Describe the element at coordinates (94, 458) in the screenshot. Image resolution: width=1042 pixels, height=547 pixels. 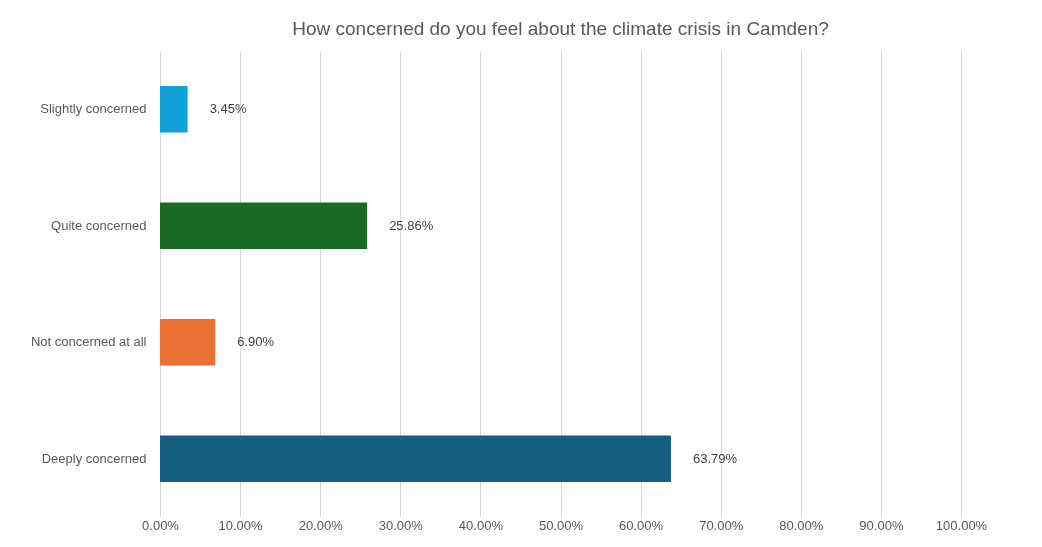
I see `y-tick-label: Deeply concerned` at that location.